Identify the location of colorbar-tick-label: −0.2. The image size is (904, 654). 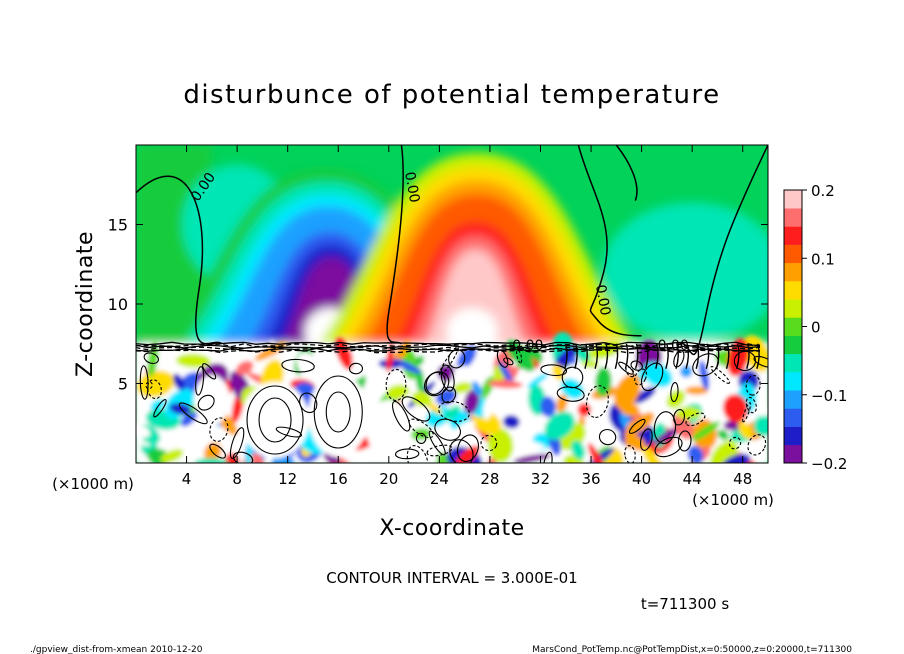
(829, 464).